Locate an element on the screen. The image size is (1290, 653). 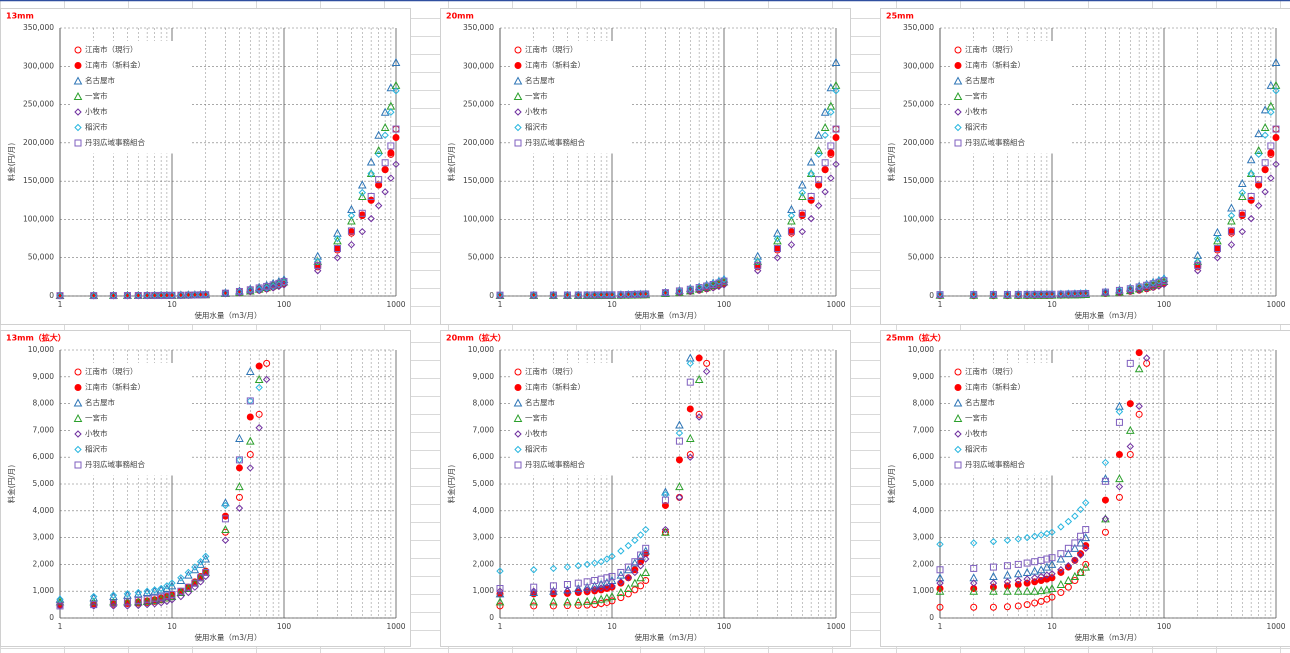
x-tick-label: 1000 is located at coordinates (395, 304).